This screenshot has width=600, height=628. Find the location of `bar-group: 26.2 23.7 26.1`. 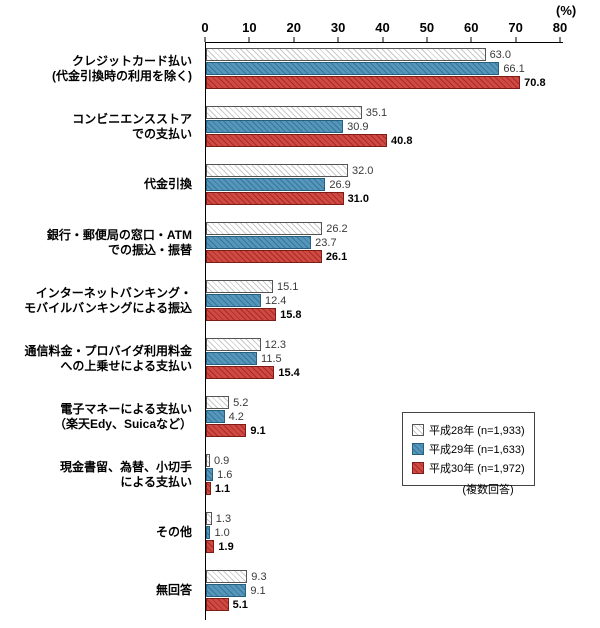

bar-group: 26.2 23.7 26.1 is located at coordinates (274, 242).